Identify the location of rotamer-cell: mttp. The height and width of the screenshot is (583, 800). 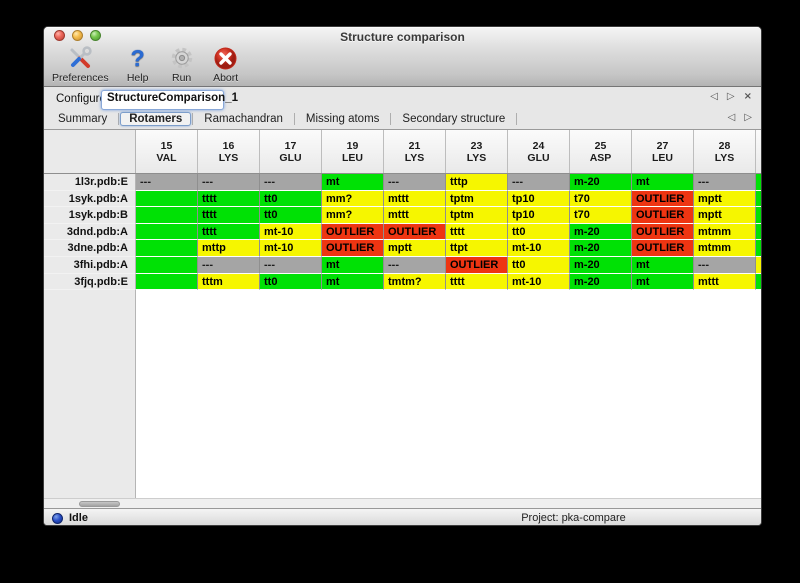
(229, 248).